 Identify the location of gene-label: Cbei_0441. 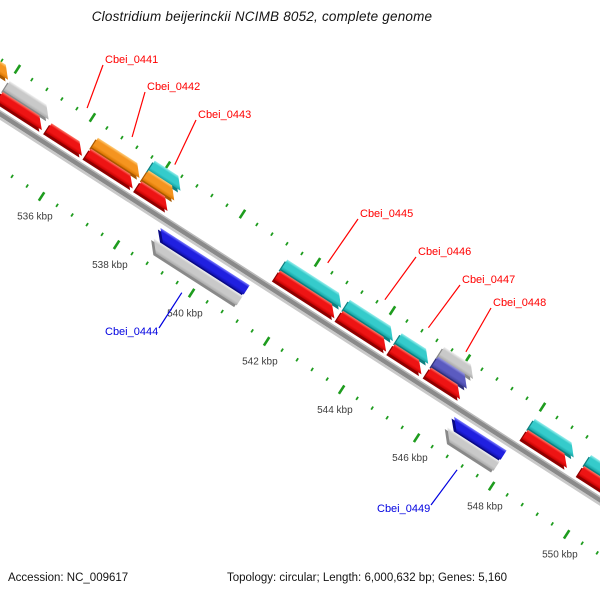
(131, 60).